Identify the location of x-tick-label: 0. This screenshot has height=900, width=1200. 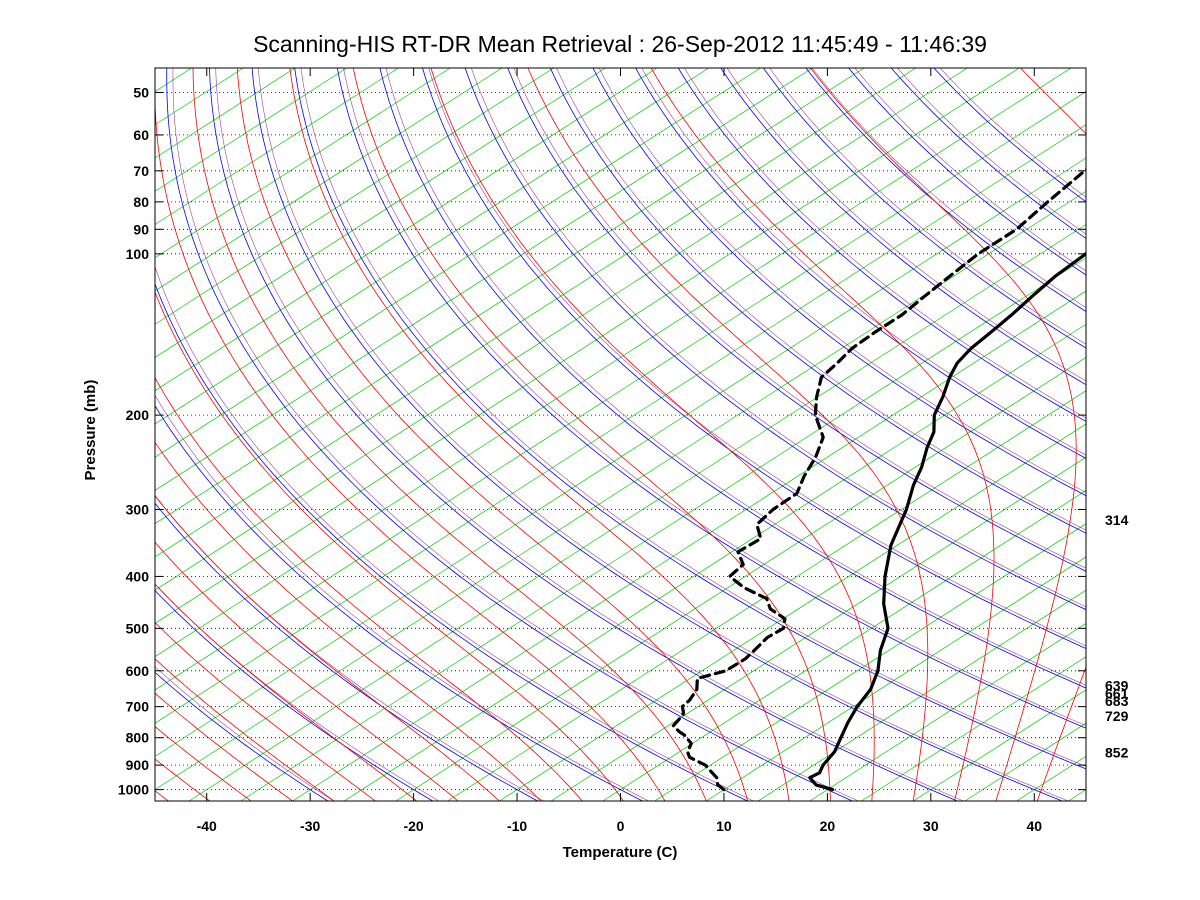
(621, 826).